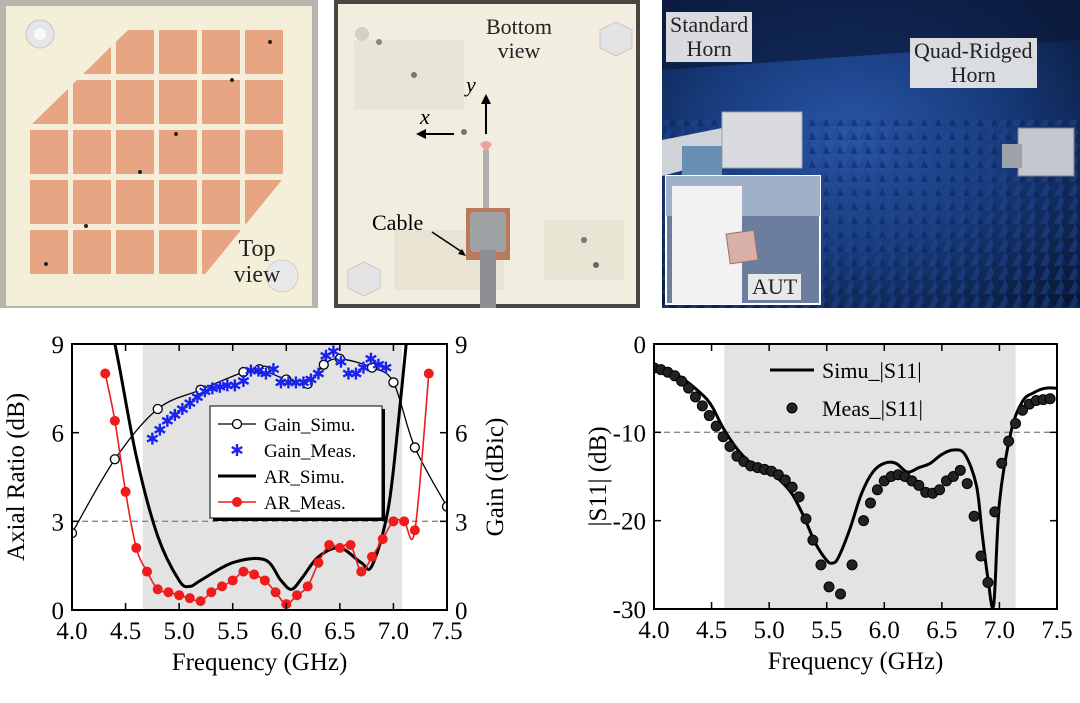 The height and width of the screenshot is (703, 1080). What do you see at coordinates (461, 345) in the screenshot?
I see `y2-tick-label: 9` at bounding box center [461, 345].